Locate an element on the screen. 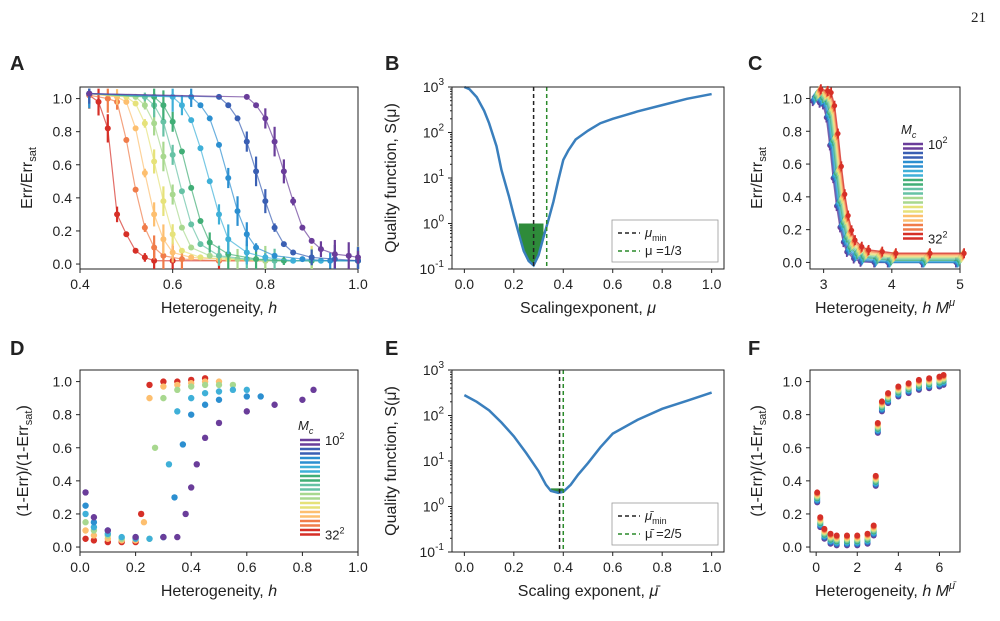 The image size is (1000, 621). panel-a-ytick-label: 0.4 is located at coordinates (63, 198).